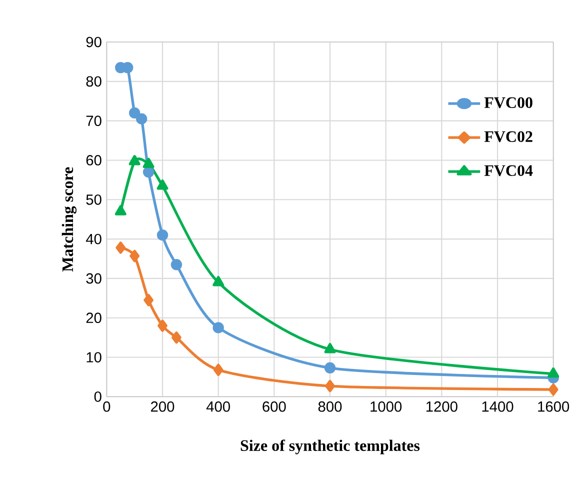 The width and height of the screenshot is (577, 490). I want to click on x-tick-label: 1200, so click(442, 406).